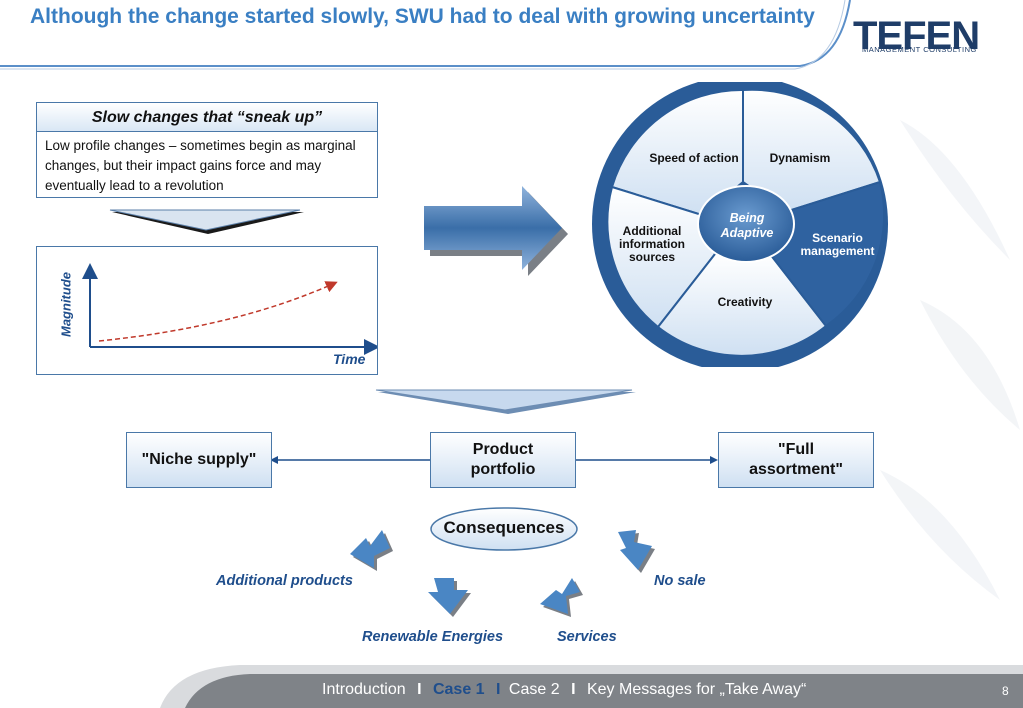 This screenshot has height=708, width=1023. What do you see at coordinates (694, 158) in the screenshot?
I see `segment-speed-of-action: Speed of action` at bounding box center [694, 158].